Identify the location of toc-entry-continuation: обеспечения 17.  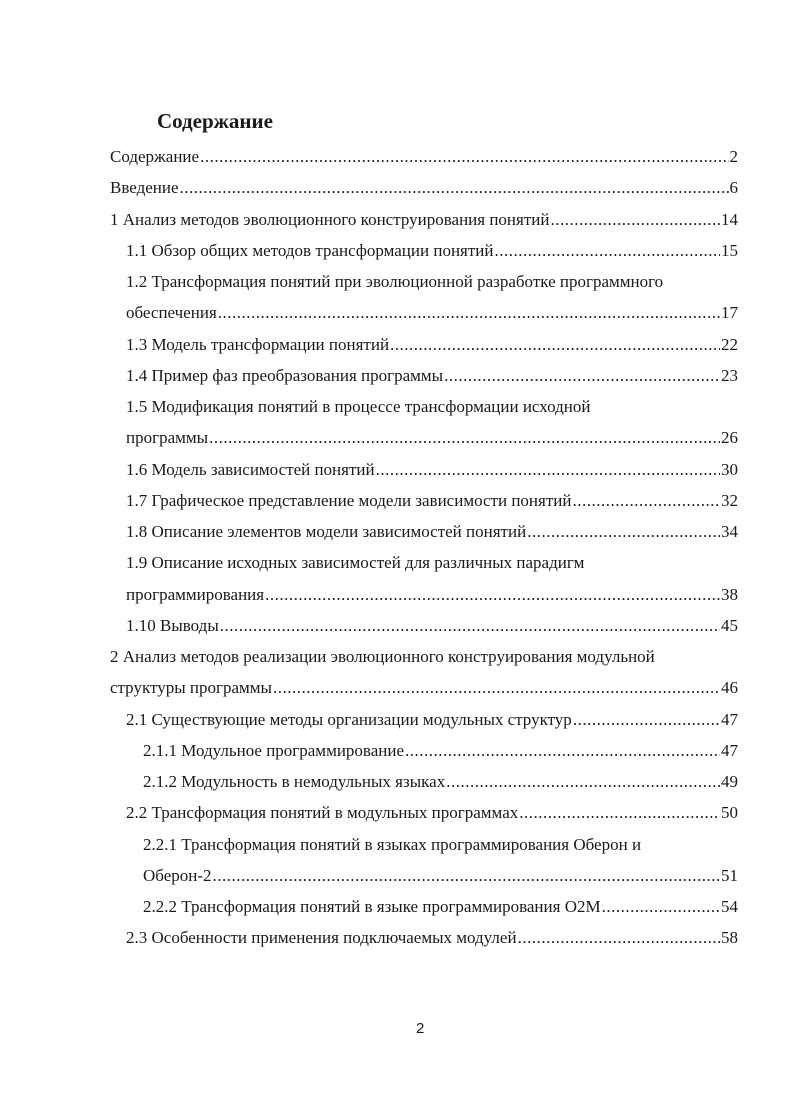
(424, 312).